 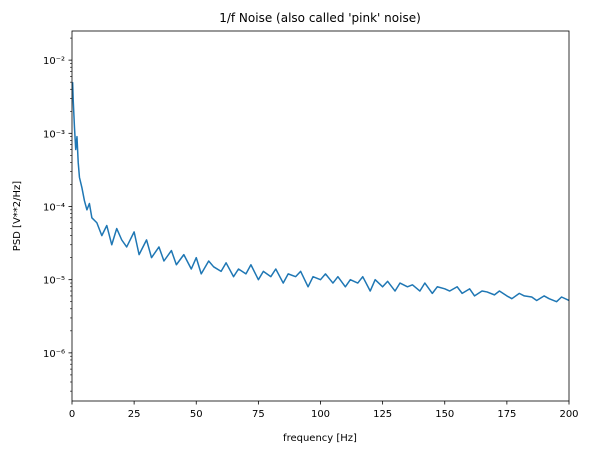 What do you see at coordinates (134, 414) in the screenshot?
I see `x-tick-label: 25` at bounding box center [134, 414].